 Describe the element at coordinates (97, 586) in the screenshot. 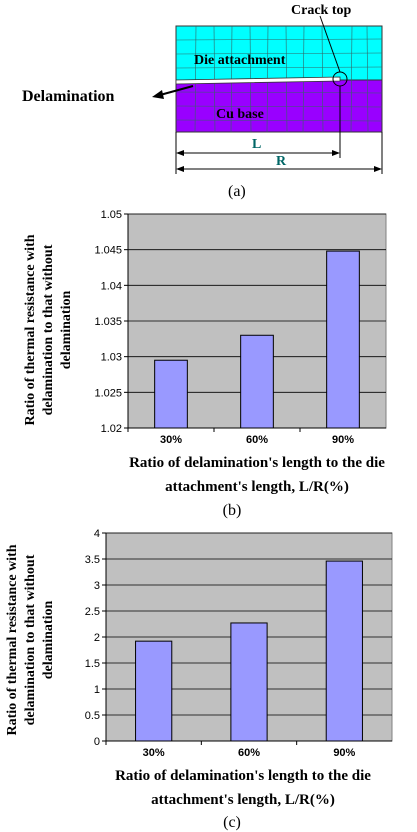

I see `y-tick-label: 3` at that location.